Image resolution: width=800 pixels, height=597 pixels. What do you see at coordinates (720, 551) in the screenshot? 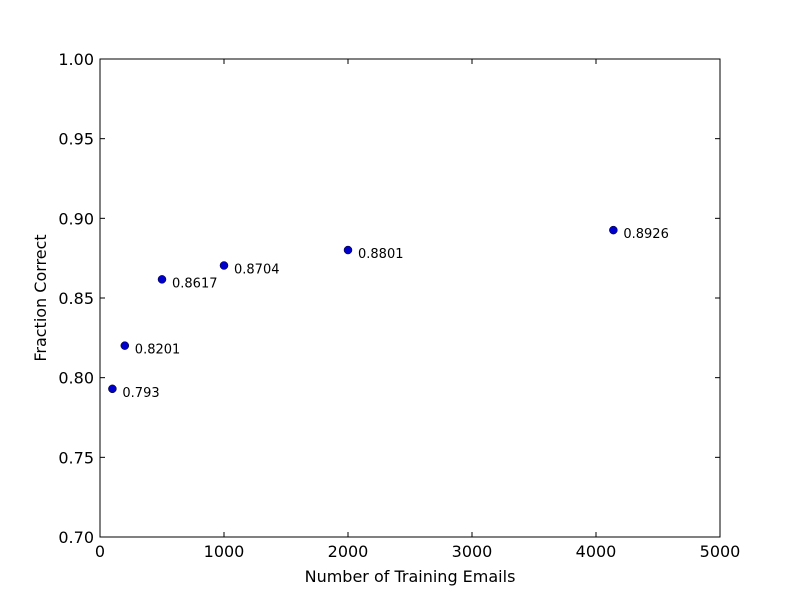
I see `x-tick-label: 5000` at bounding box center [720, 551].